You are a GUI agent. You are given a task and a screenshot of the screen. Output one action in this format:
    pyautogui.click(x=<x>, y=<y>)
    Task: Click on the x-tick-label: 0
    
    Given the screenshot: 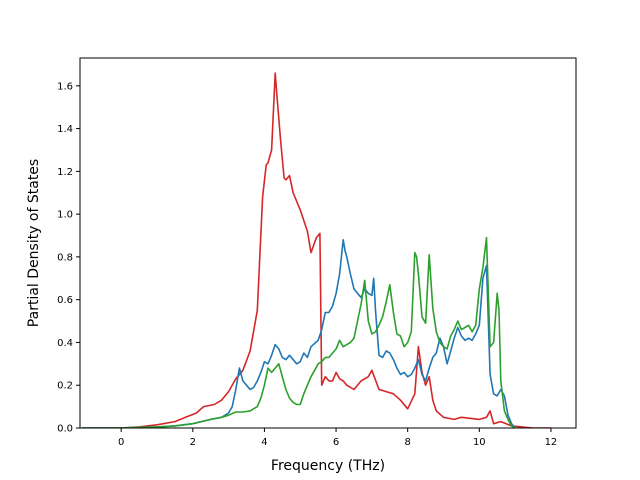 What is the action you would take?
    pyautogui.click(x=121, y=442)
    